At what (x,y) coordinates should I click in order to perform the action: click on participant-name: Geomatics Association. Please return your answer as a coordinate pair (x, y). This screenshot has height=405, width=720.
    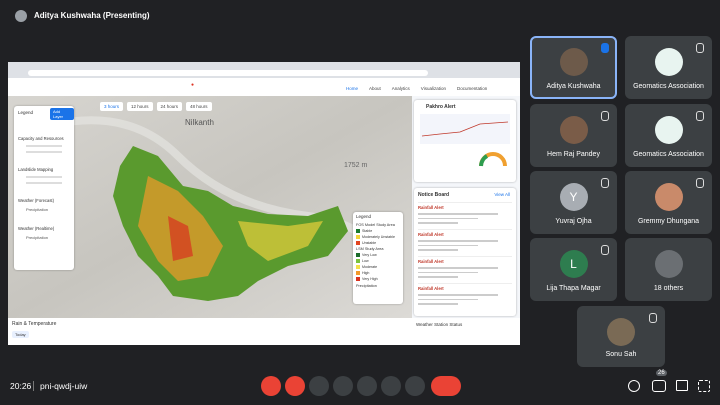
    Looking at the image, I should click on (668, 86).